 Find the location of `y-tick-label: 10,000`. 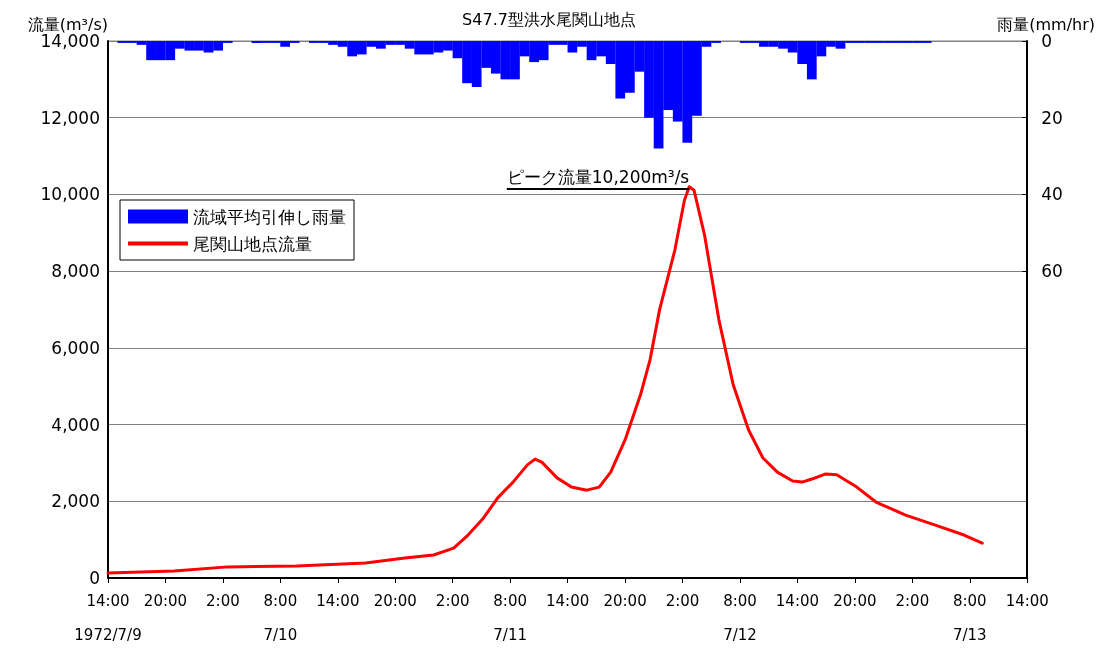

y-tick-label: 10,000 is located at coordinates (70, 194).